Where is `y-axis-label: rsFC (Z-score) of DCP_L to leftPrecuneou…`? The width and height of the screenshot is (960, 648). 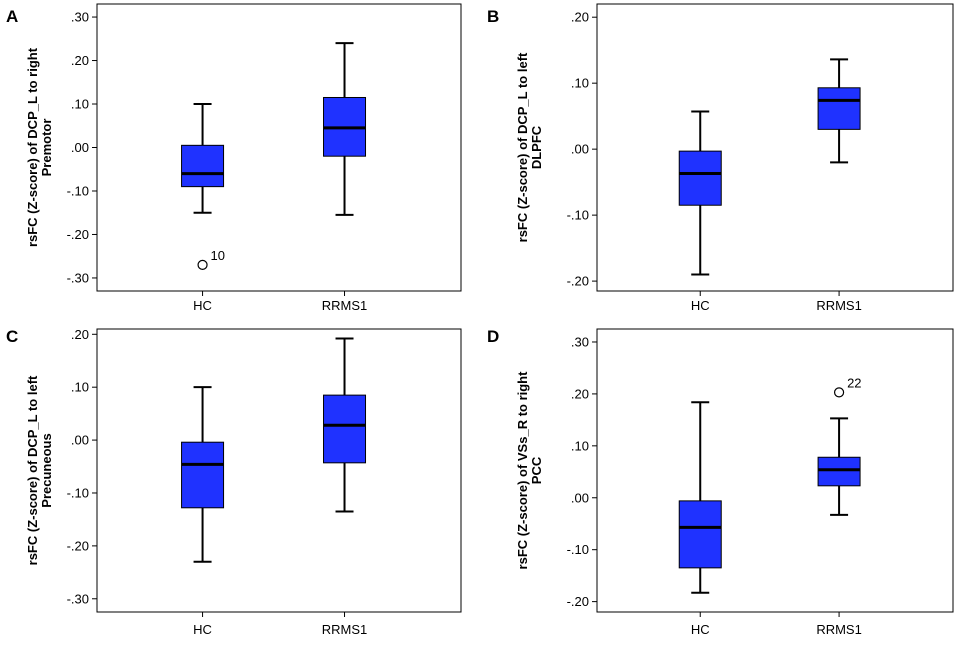
y-axis-label: rsFC (Z-score) of DCP_L to leftPrecuneou… is located at coordinates (39, 470).